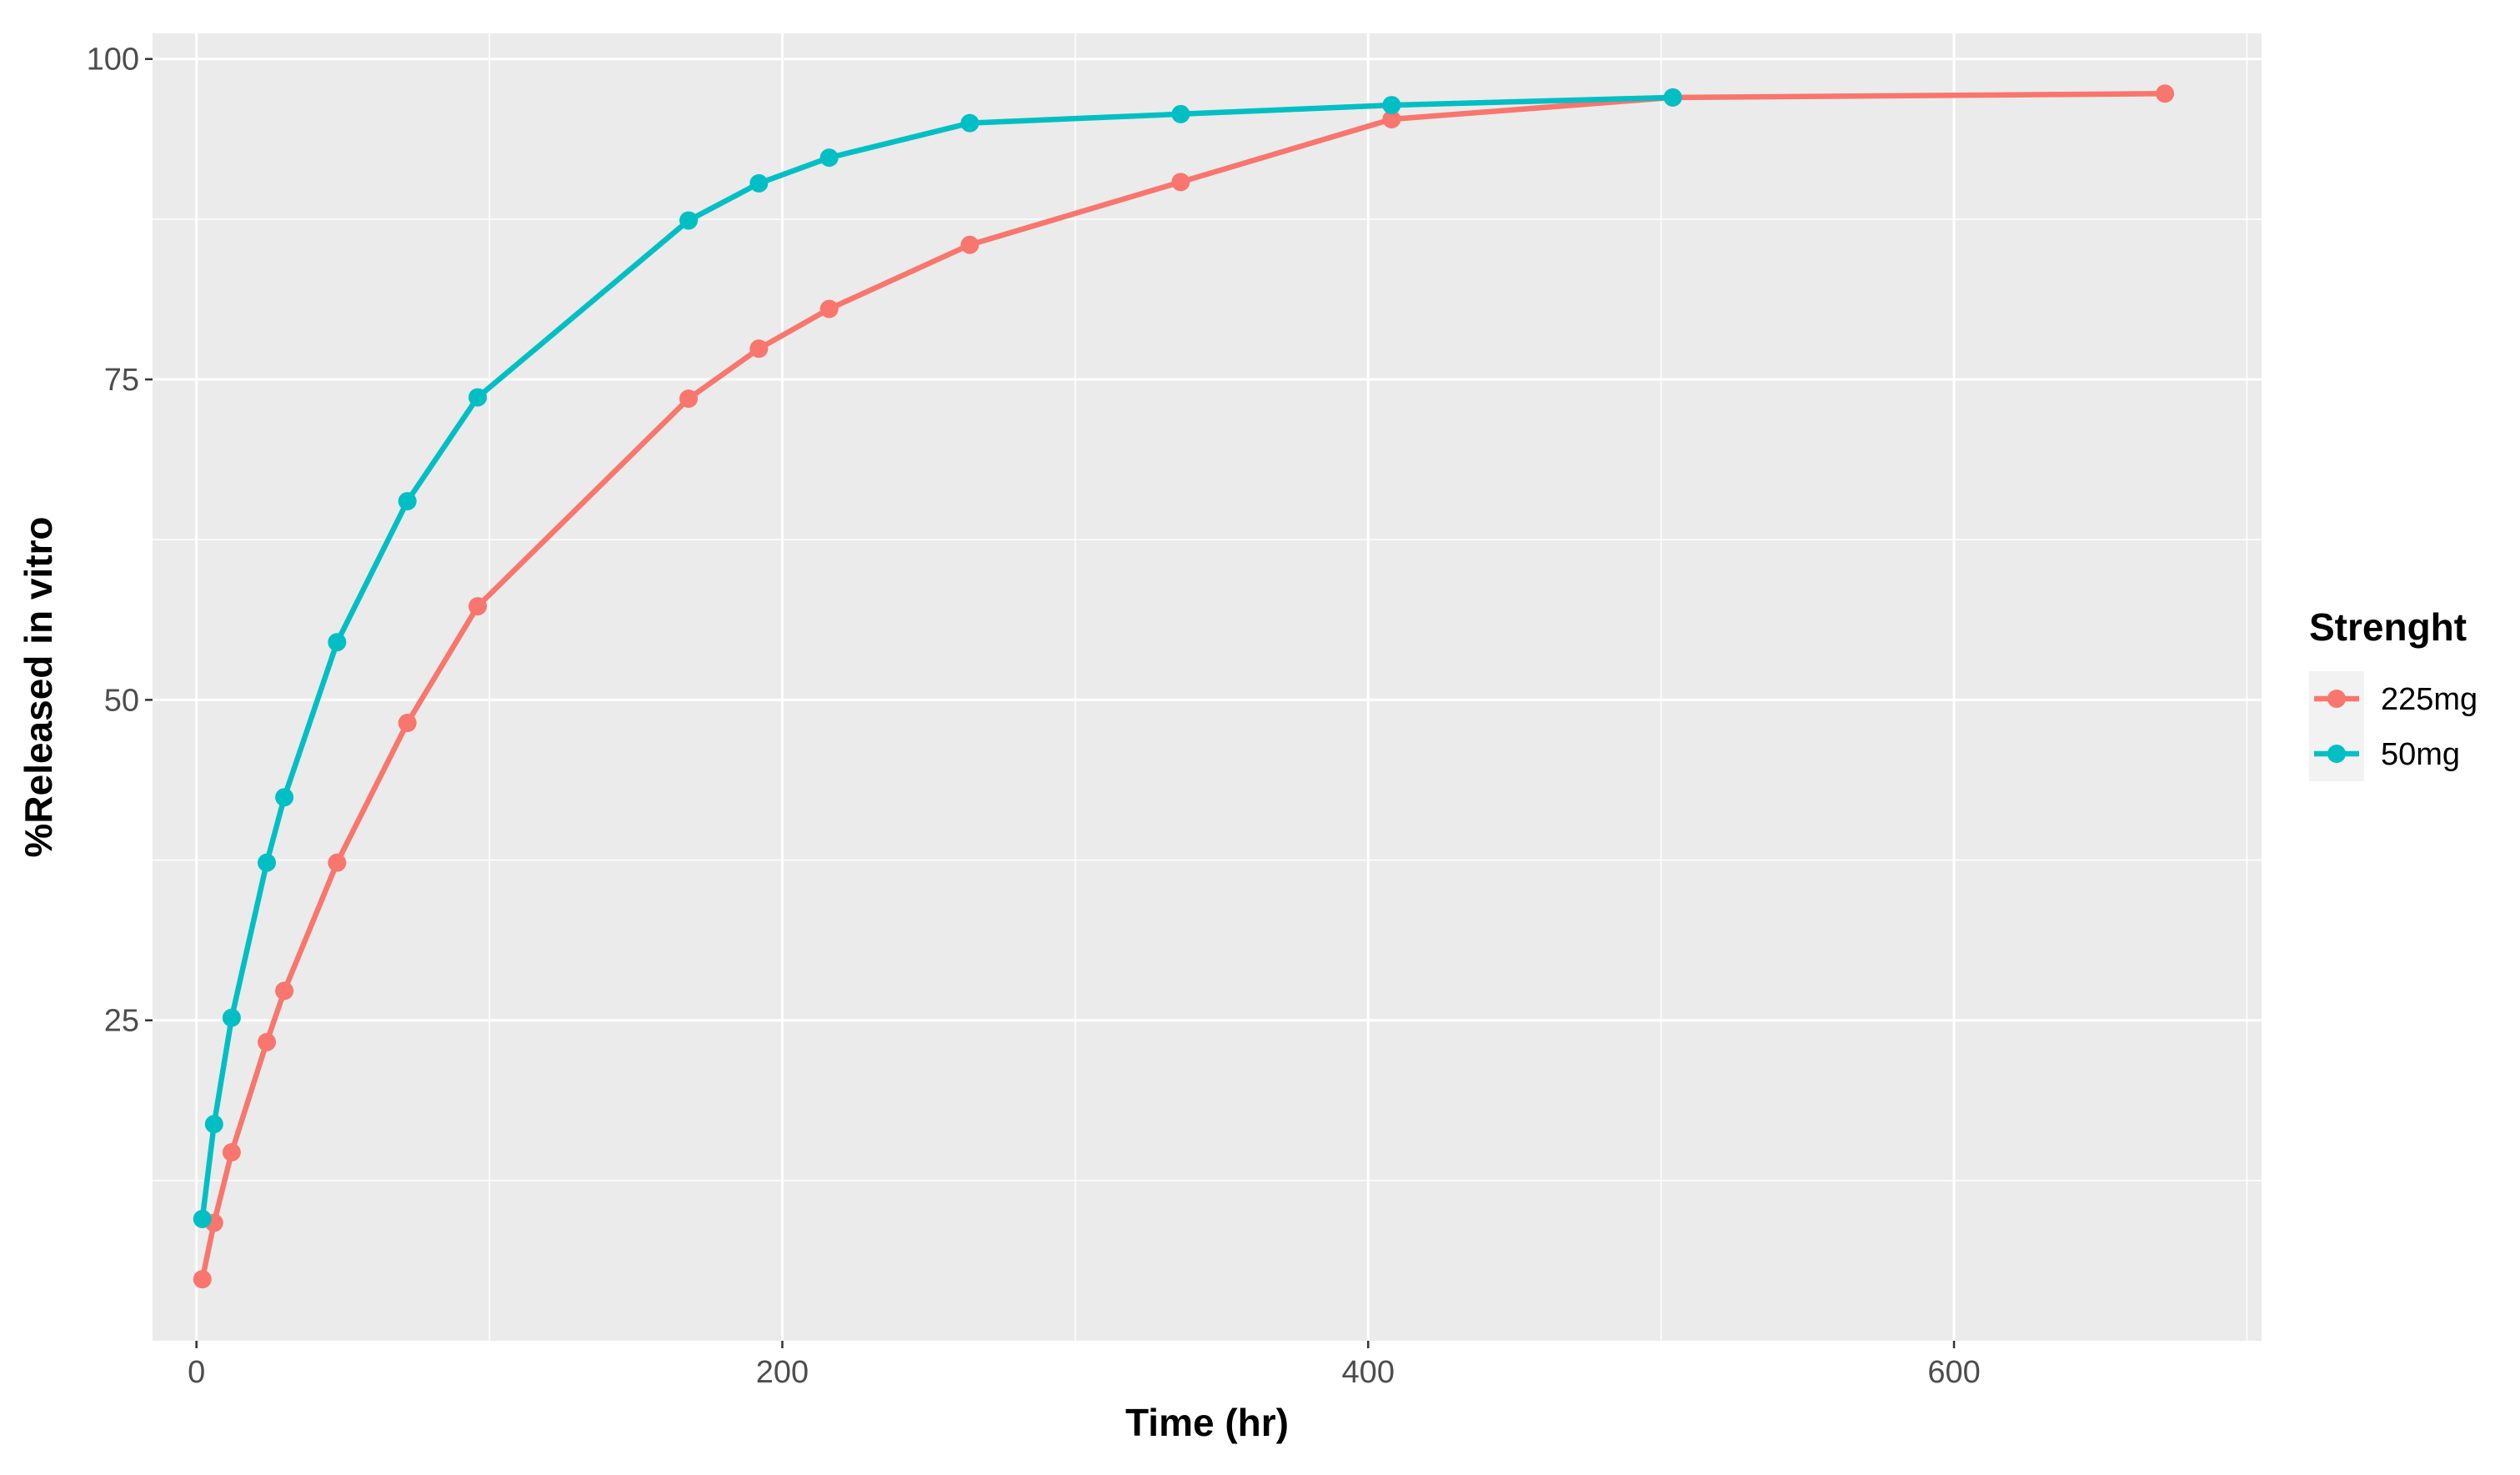  I want to click on y-tick-label: 25, so click(121, 1022).